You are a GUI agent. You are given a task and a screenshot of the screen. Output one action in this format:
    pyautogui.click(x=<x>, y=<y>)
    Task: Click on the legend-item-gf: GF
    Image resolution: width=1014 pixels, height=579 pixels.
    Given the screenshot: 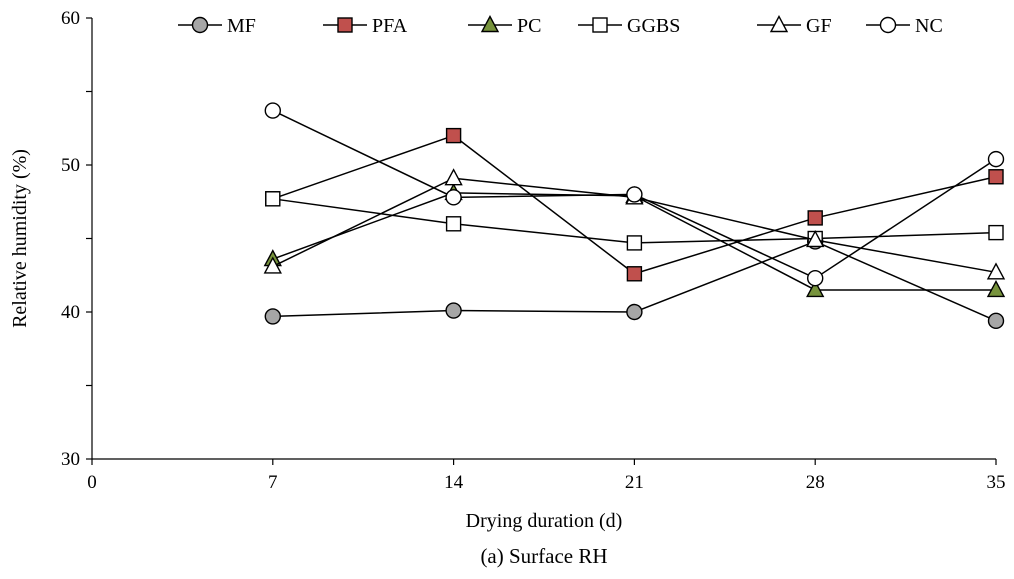 What is the action you would take?
    pyautogui.click(x=794, y=26)
    